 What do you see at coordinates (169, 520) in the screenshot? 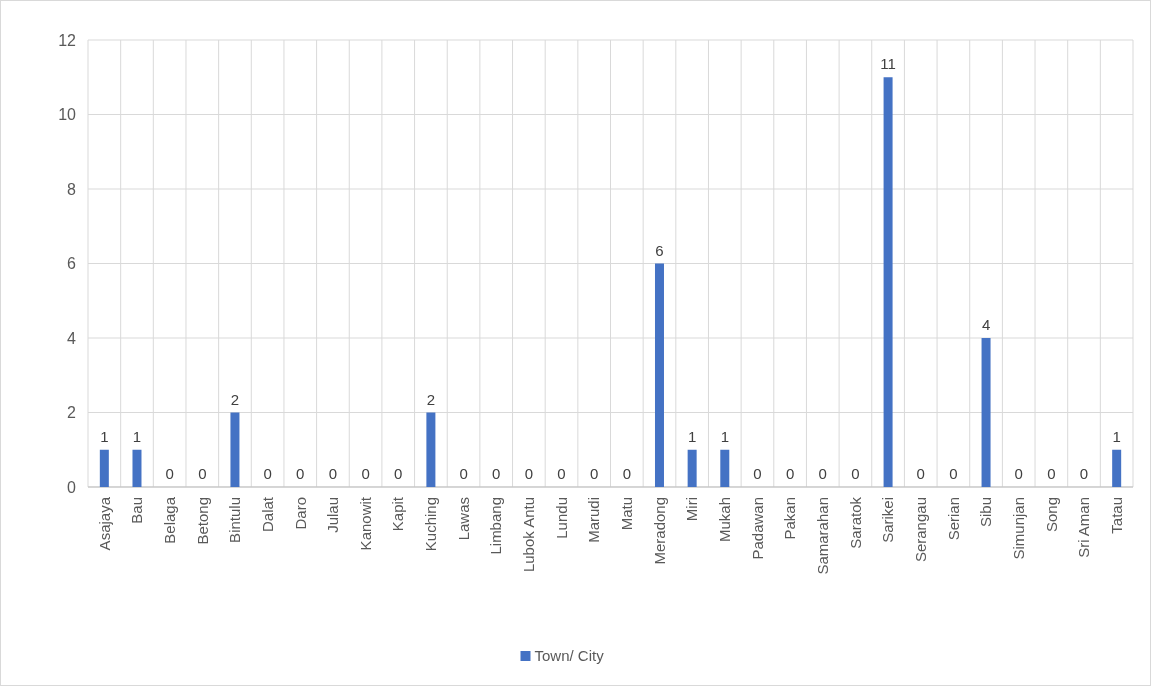
I see `x-tick-label: Belaga` at bounding box center [169, 520].